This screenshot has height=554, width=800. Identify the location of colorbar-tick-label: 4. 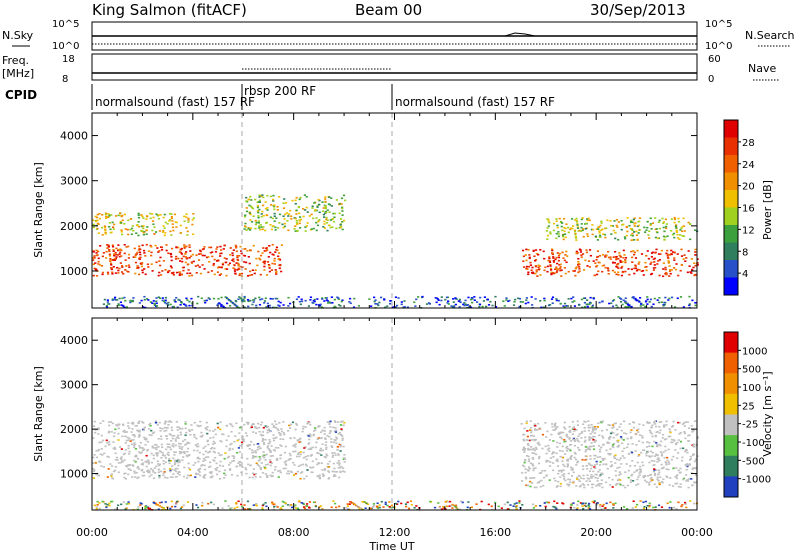
(745, 274).